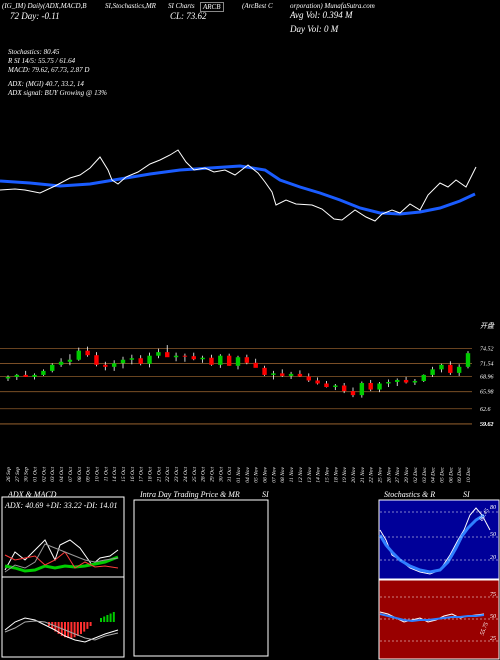  Describe the element at coordinates (283, 474) in the screenshot. I see `x-tick-label: 08 Nov` at that location.